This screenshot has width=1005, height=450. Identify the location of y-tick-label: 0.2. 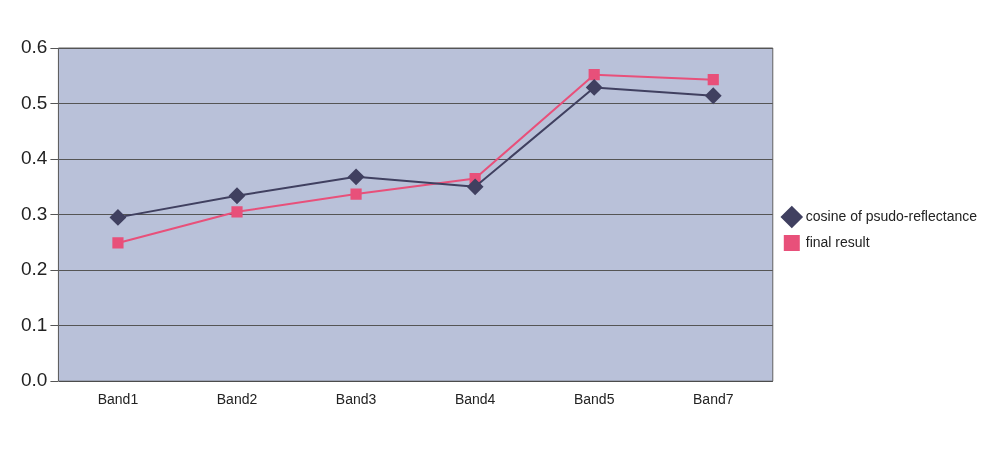
(34, 269).